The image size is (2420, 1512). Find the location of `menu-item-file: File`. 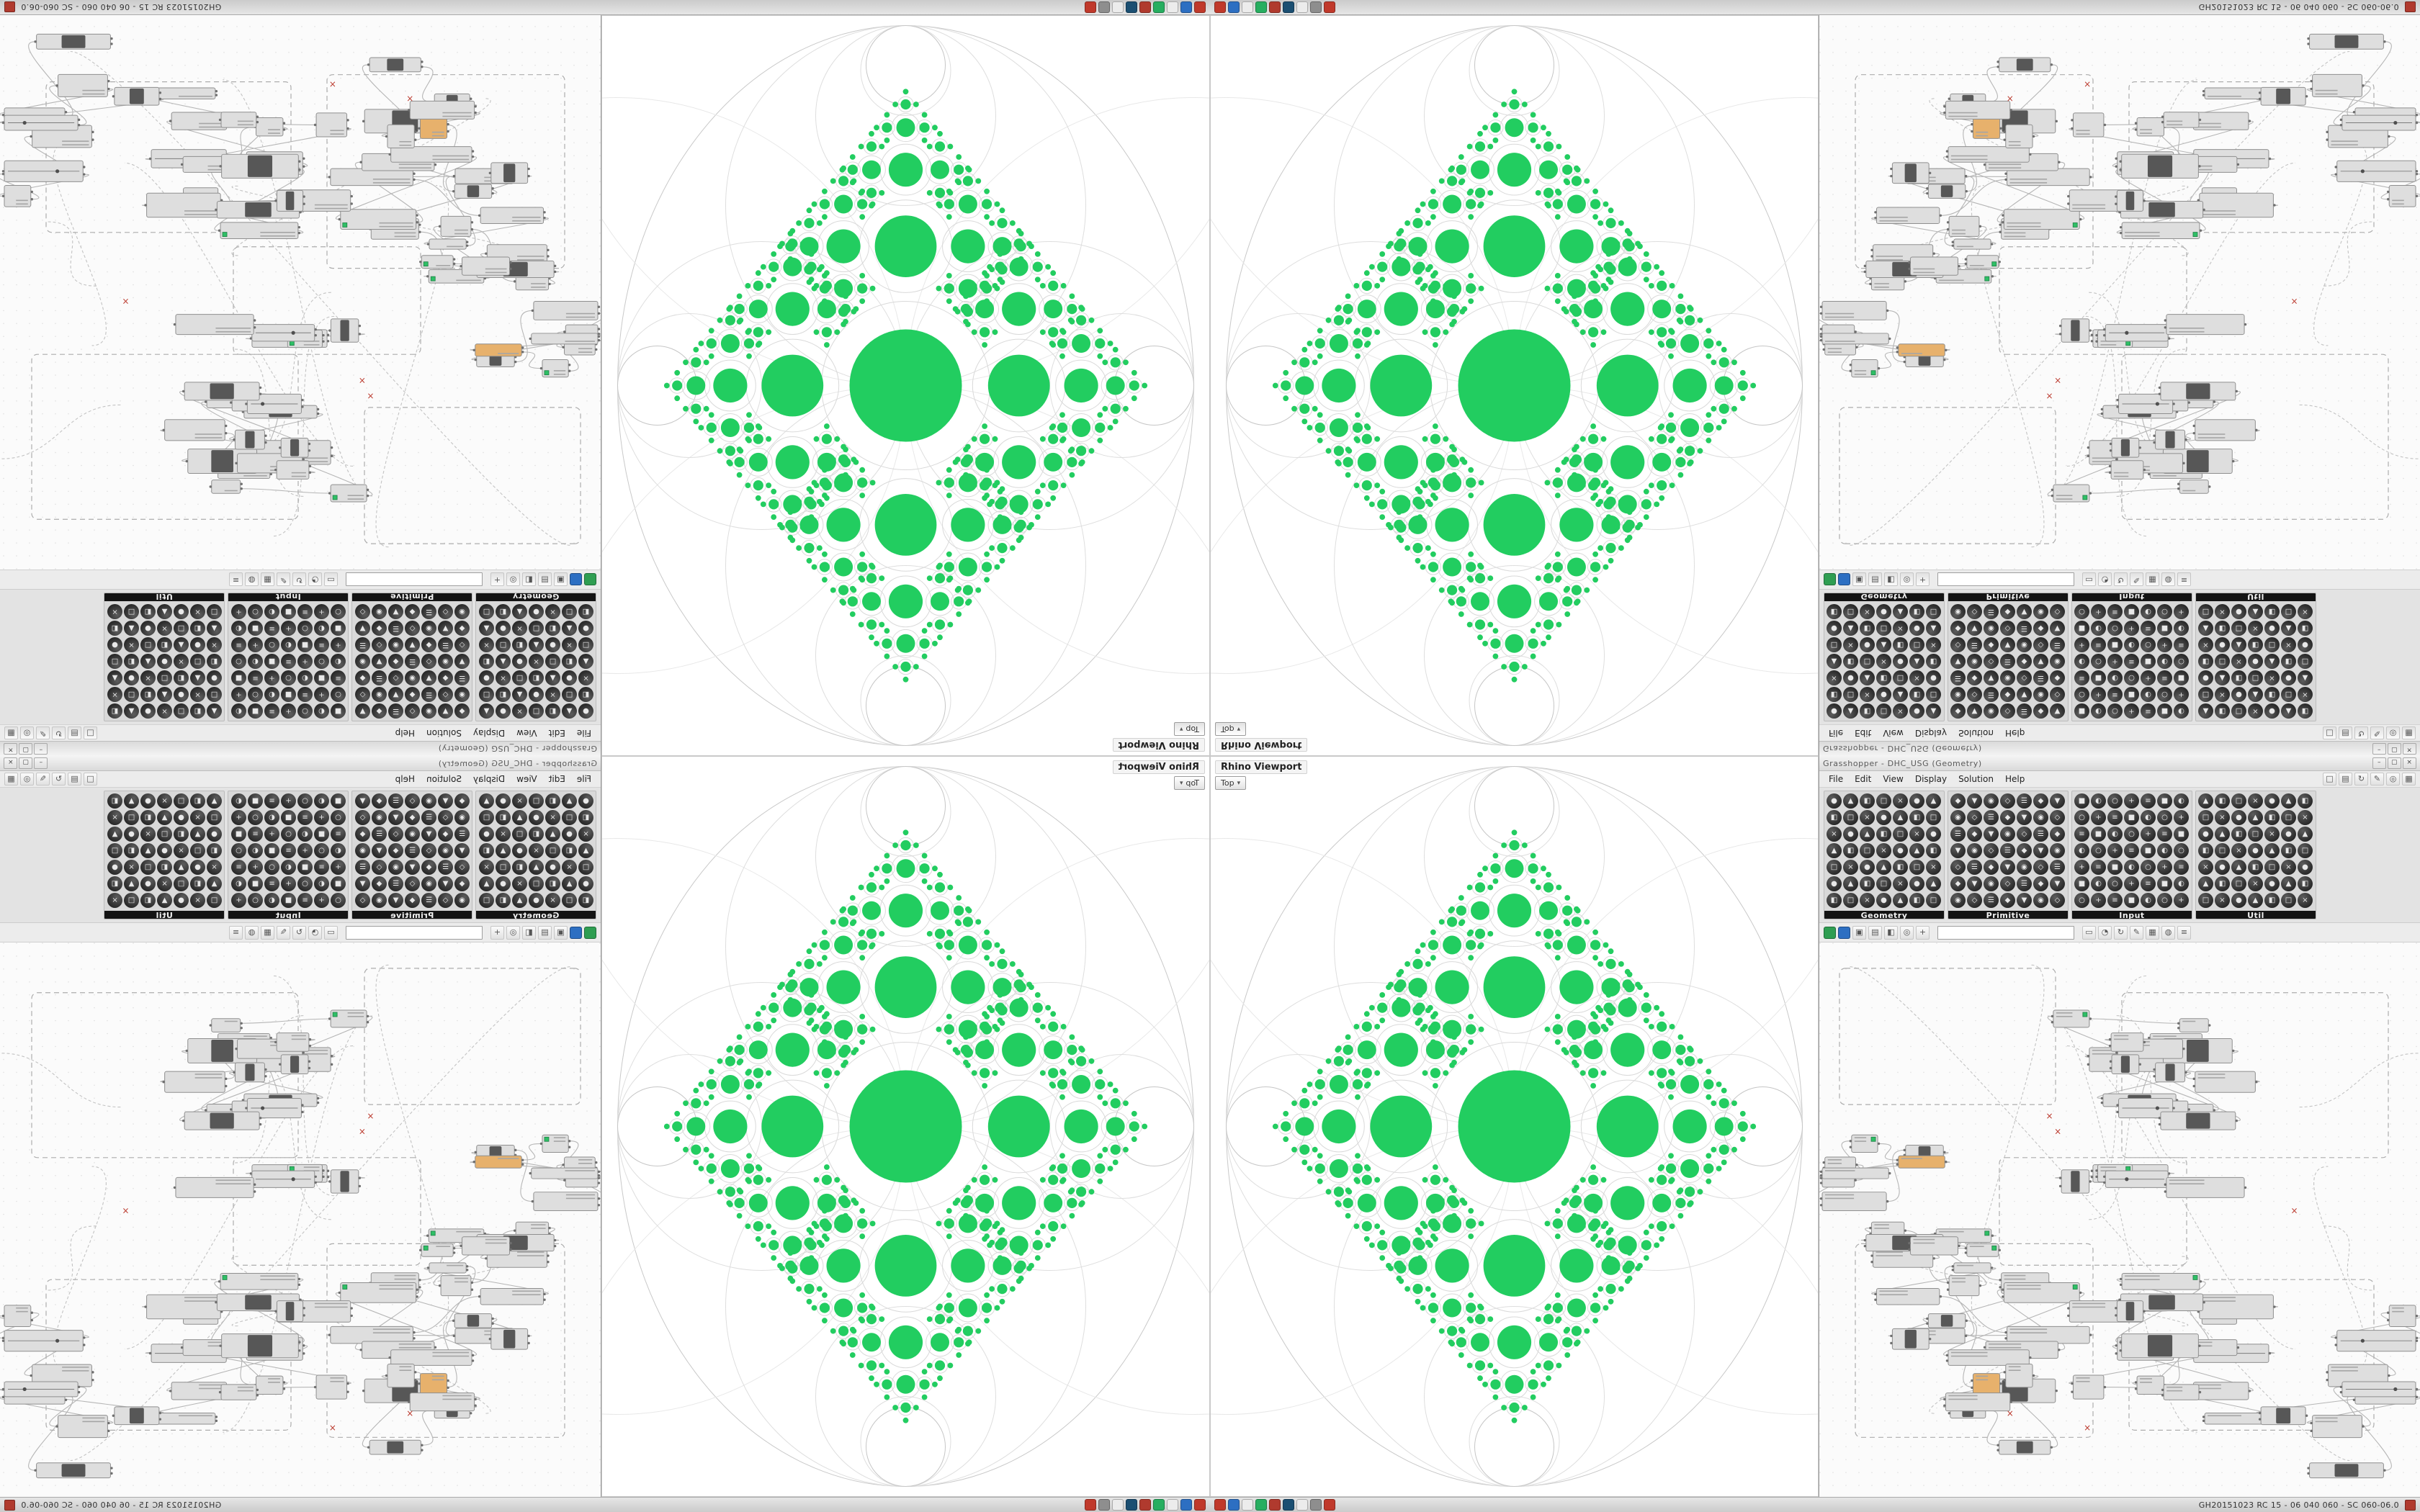

menu-item-file: File is located at coordinates (1836, 733).